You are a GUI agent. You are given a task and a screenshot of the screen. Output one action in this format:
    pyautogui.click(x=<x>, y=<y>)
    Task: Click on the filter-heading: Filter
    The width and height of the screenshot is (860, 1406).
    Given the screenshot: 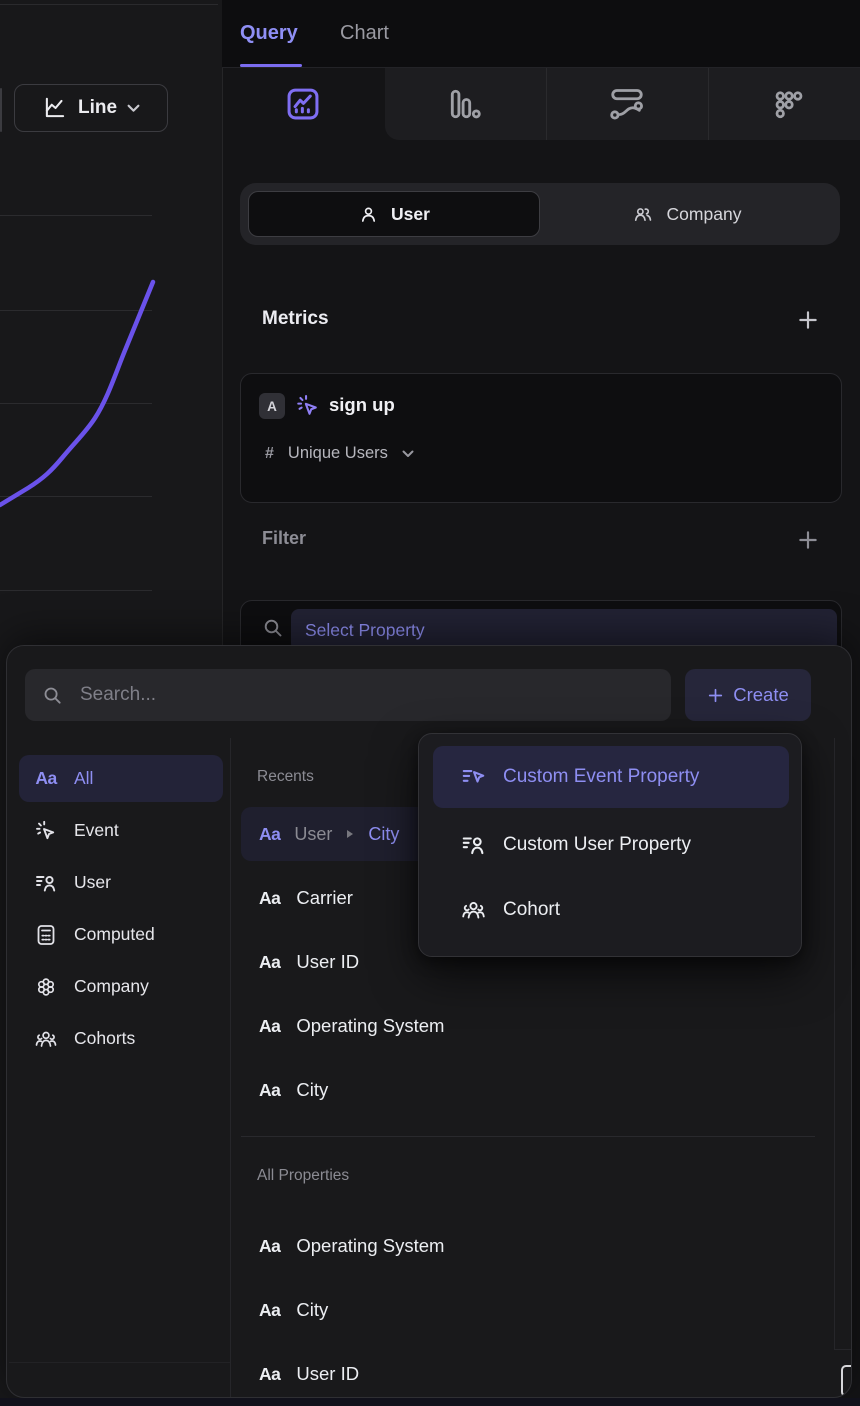 What is the action you would take?
    pyautogui.click(x=284, y=538)
    